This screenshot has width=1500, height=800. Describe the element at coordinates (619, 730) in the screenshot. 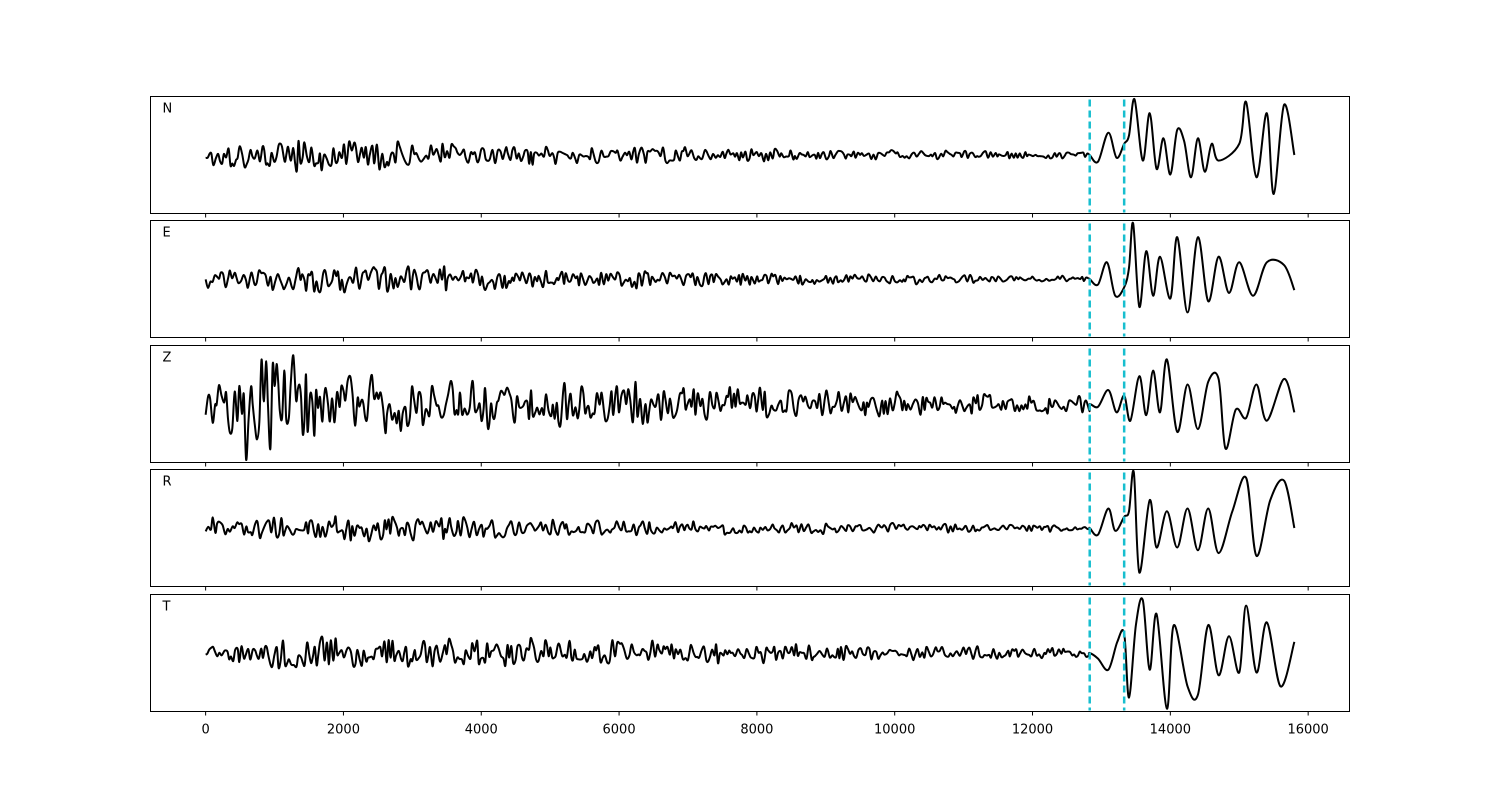

I see `x-tick-label: 6000` at that location.